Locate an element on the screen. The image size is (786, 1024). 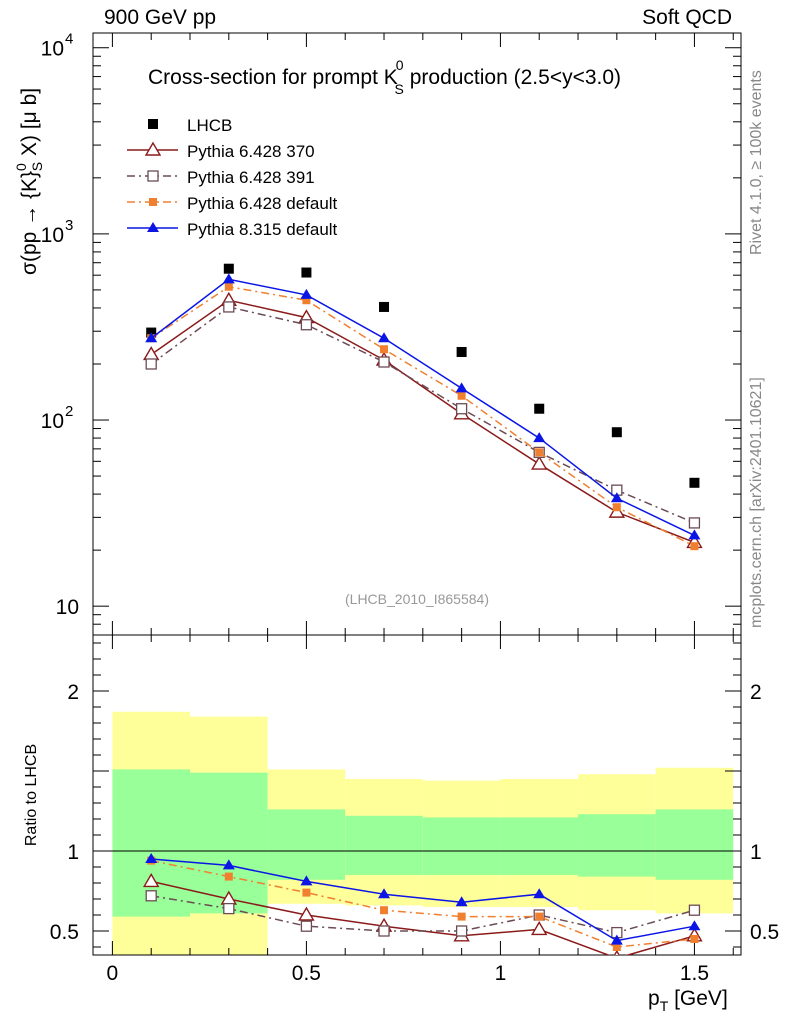
x-tick-label: 1.5 is located at coordinates (694, 973).